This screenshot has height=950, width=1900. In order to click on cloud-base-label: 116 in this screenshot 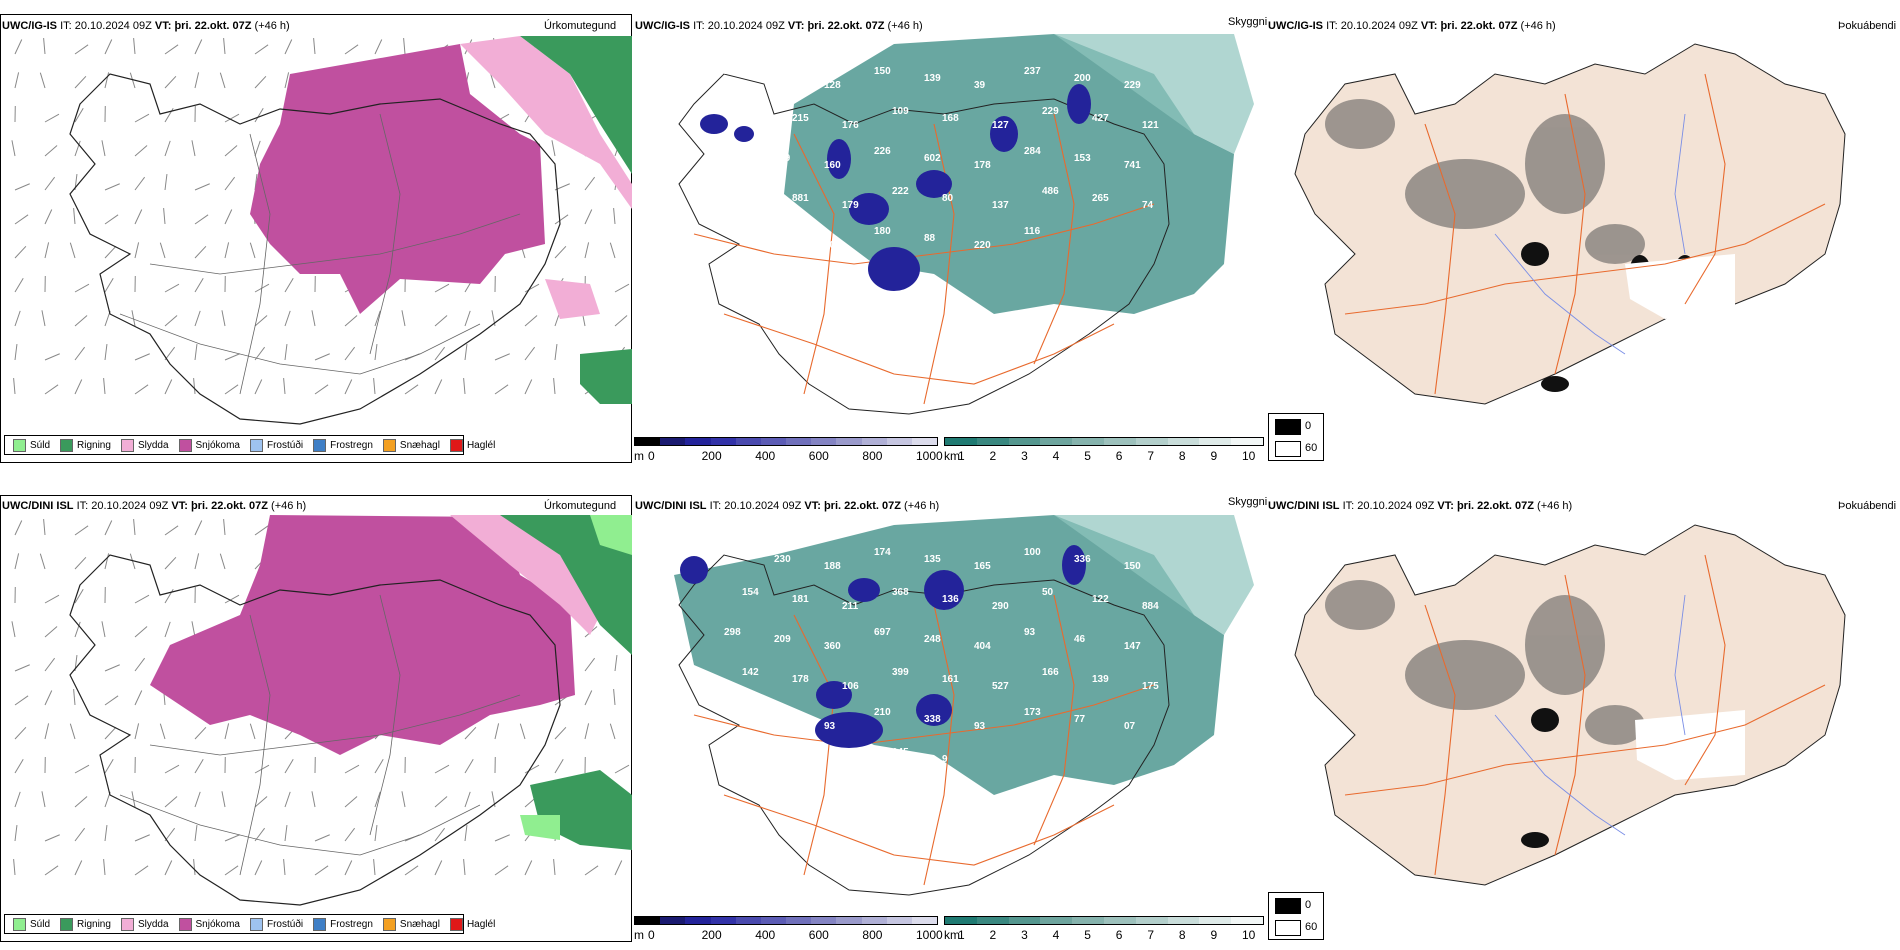, I will do `click(1032, 231)`.